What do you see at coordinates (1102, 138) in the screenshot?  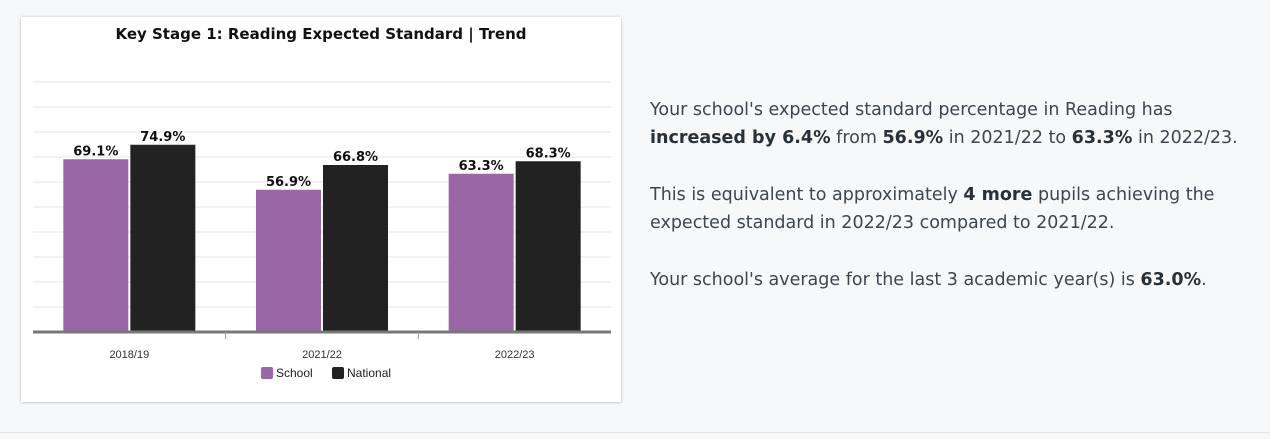 I see `summary-p1-run-5: 63.3%` at bounding box center [1102, 138].